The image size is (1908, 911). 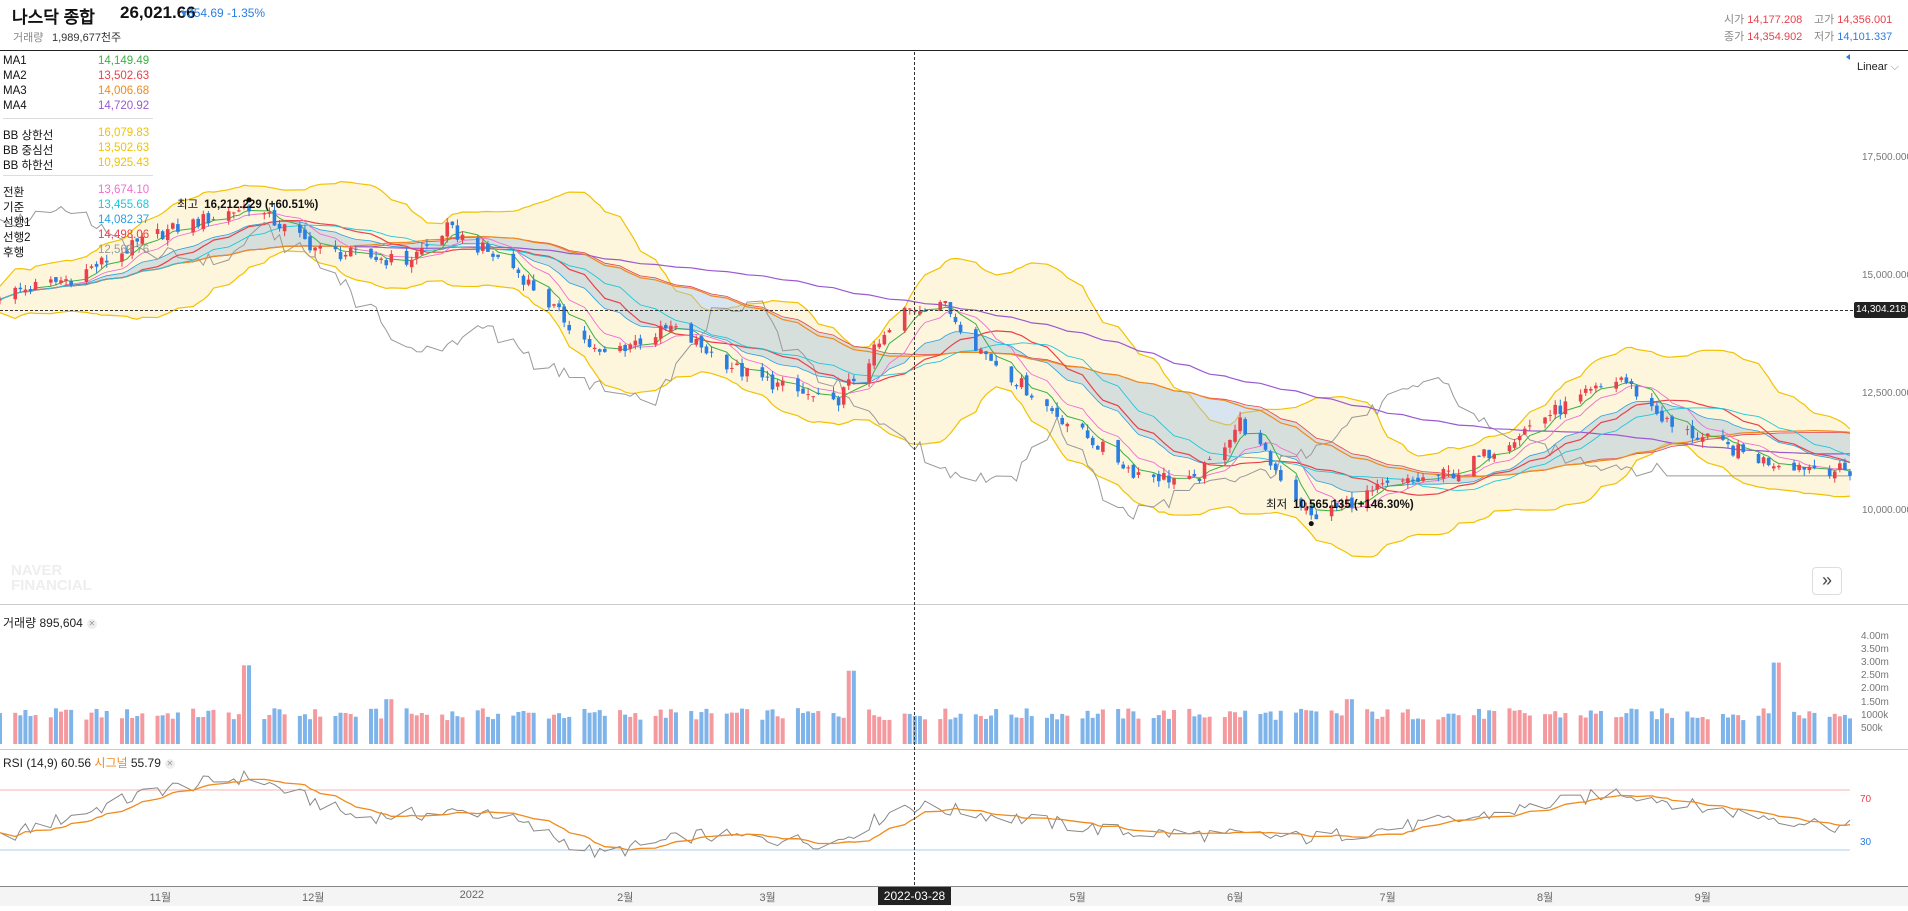 I want to click on legend-name: 전환, so click(x=14, y=193).